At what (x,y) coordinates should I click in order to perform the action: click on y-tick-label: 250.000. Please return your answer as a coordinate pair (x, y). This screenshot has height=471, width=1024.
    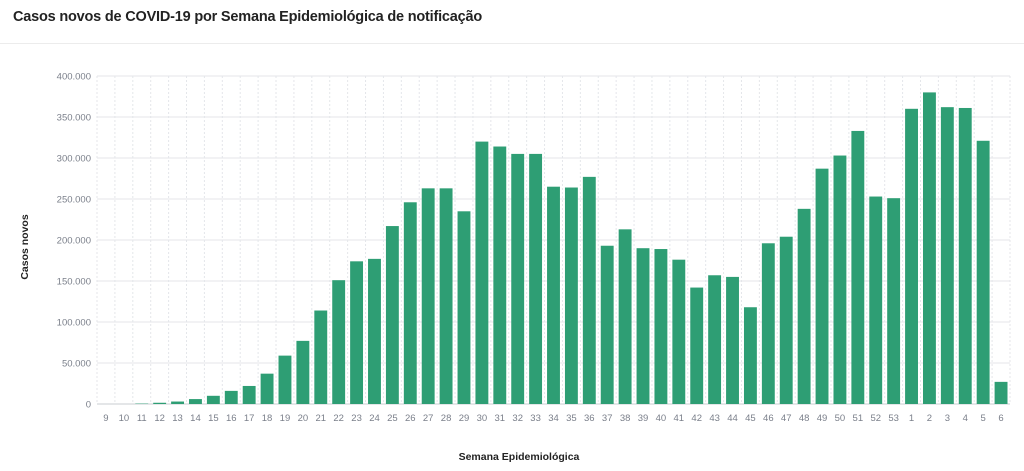
    Looking at the image, I should click on (74, 200).